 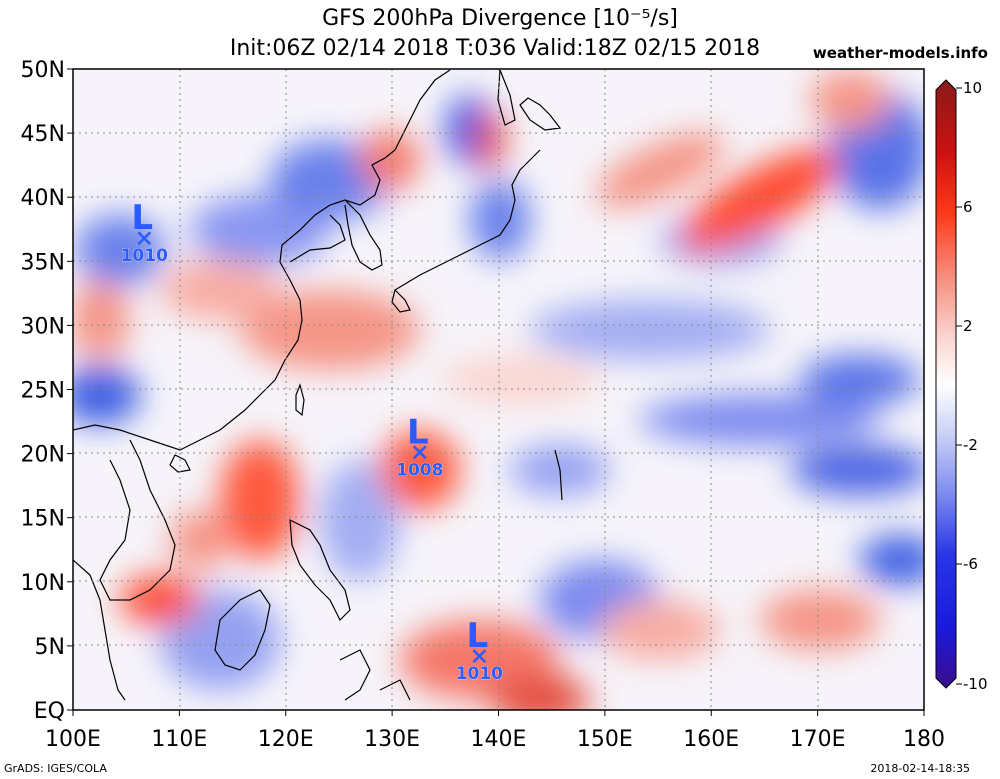 I want to click on credit-label: GrADS: IGES/COLA, so click(x=55, y=768).